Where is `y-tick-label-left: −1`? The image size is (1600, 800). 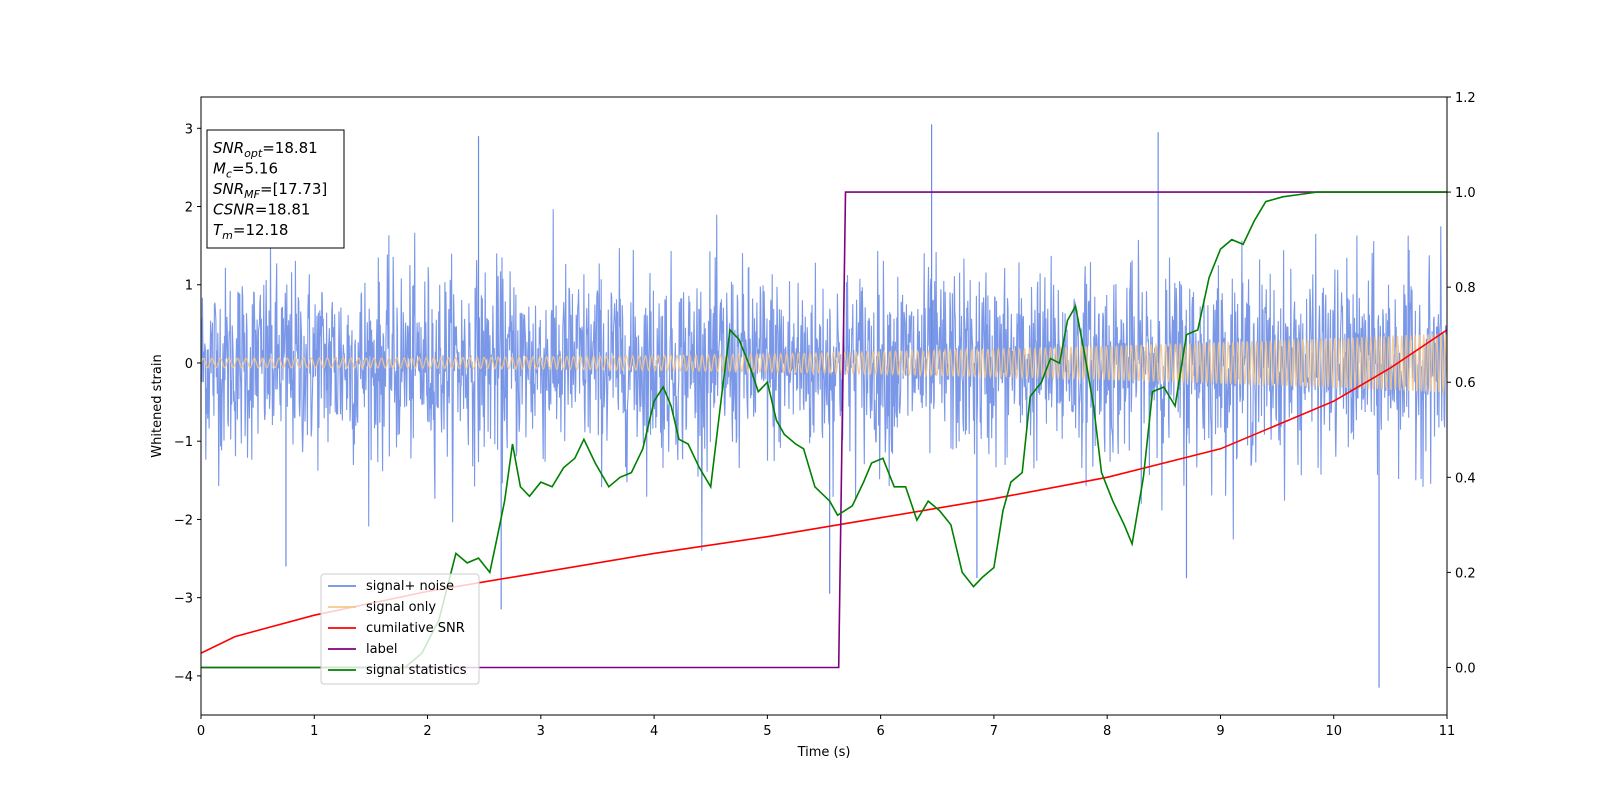
y-tick-label-left: −1 is located at coordinates (183, 442).